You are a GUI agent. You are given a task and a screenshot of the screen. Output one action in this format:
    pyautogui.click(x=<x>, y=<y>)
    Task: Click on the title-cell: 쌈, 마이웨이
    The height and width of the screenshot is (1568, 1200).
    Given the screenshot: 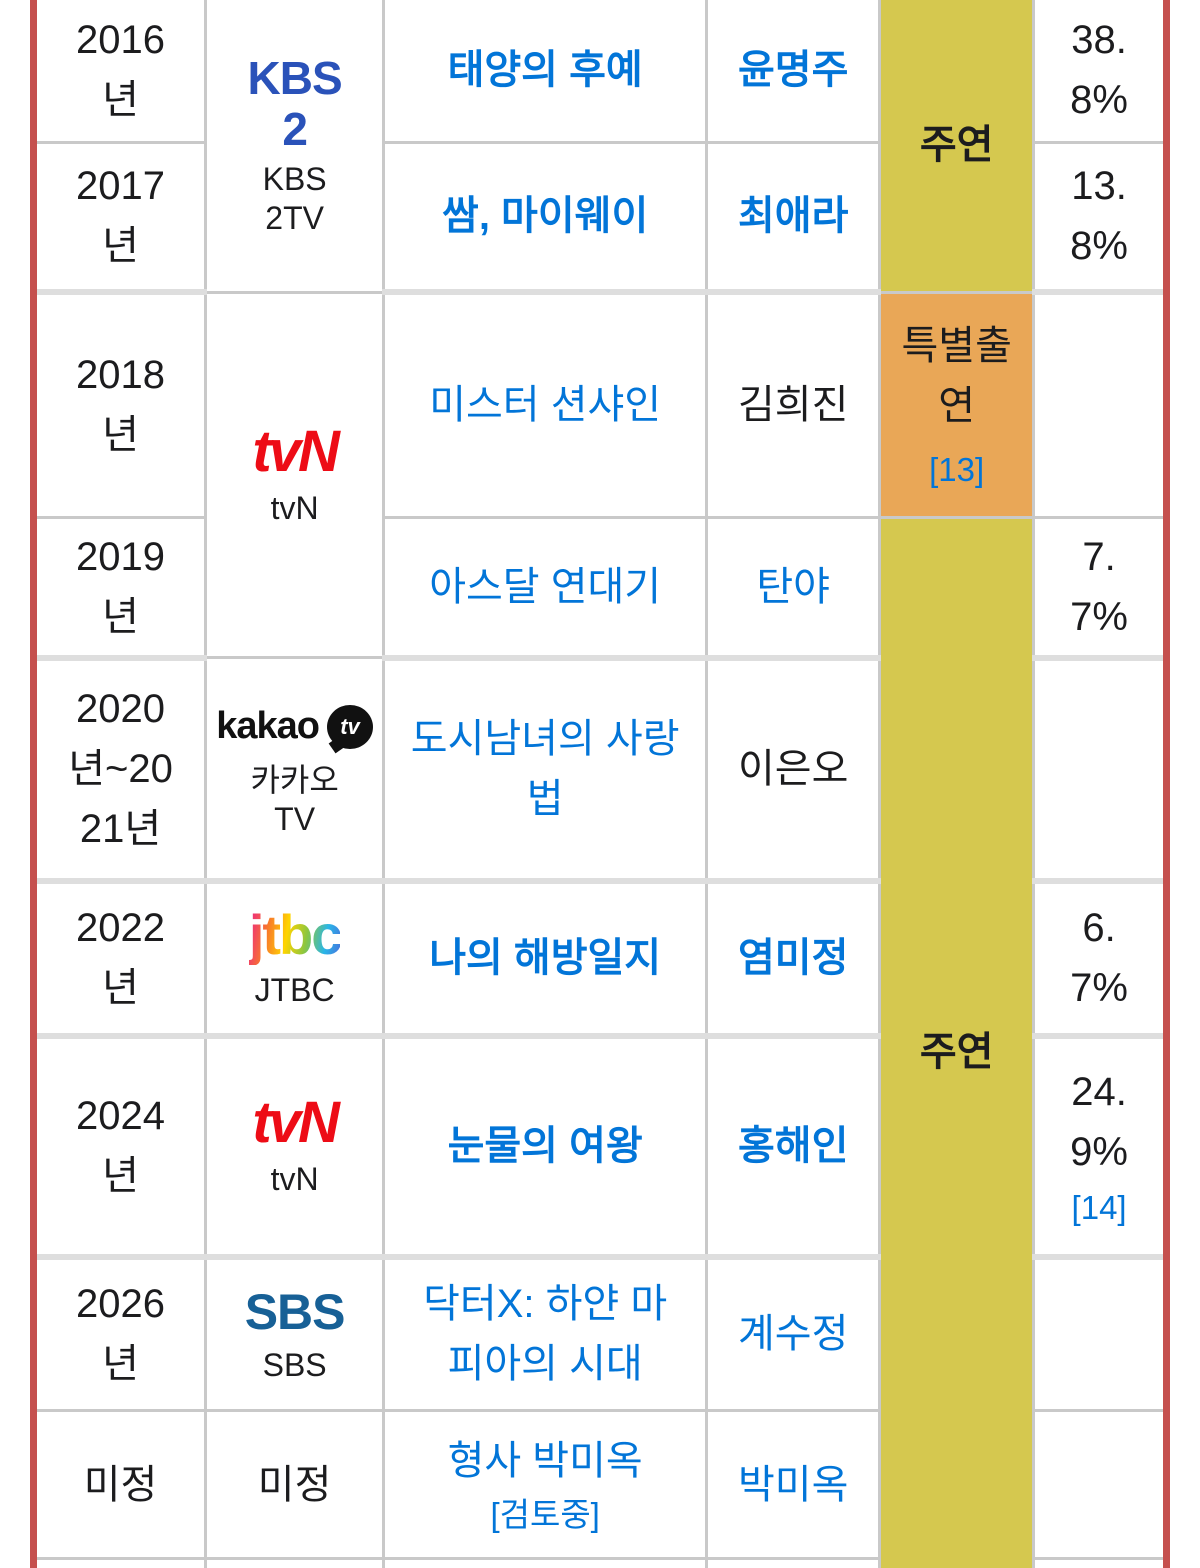 What is the action you would take?
    pyautogui.click(x=545, y=218)
    